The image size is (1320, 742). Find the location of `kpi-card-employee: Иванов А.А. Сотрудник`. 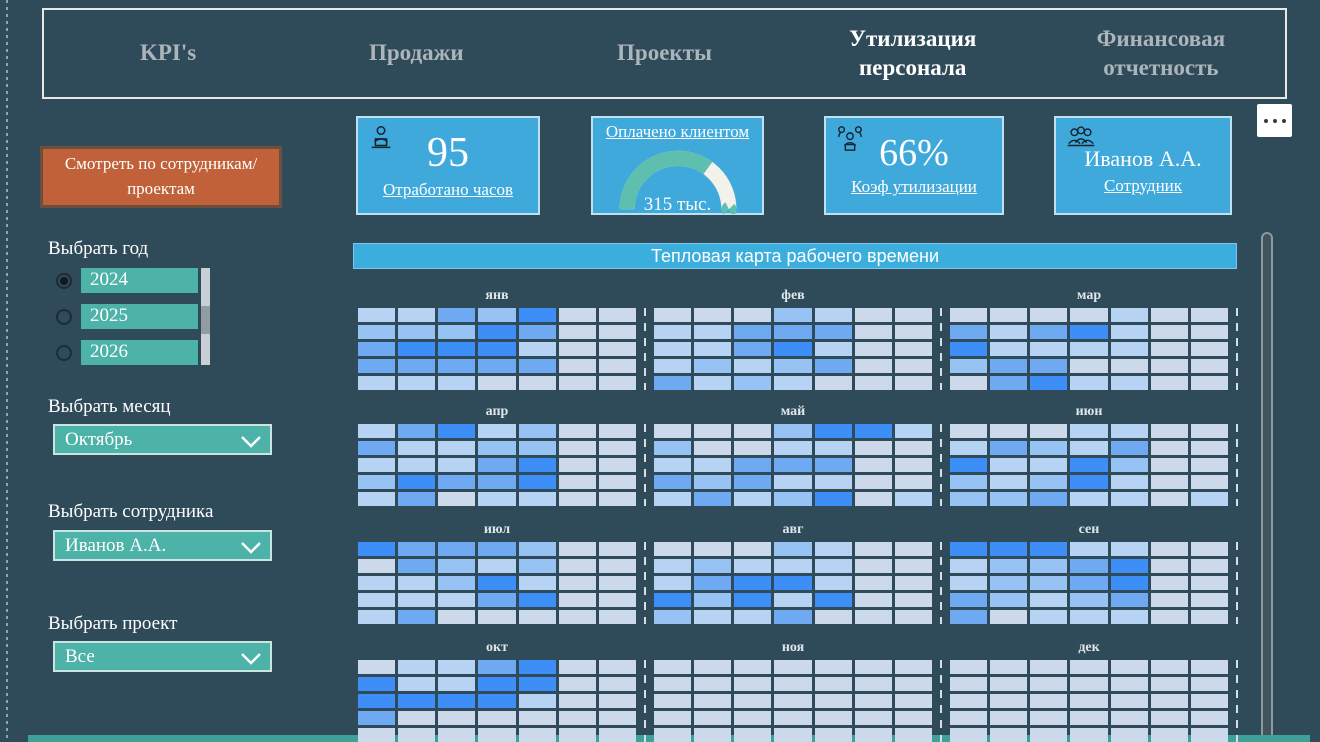

kpi-card-employee: Иванов А.А. Сотрудник is located at coordinates (1143, 165).